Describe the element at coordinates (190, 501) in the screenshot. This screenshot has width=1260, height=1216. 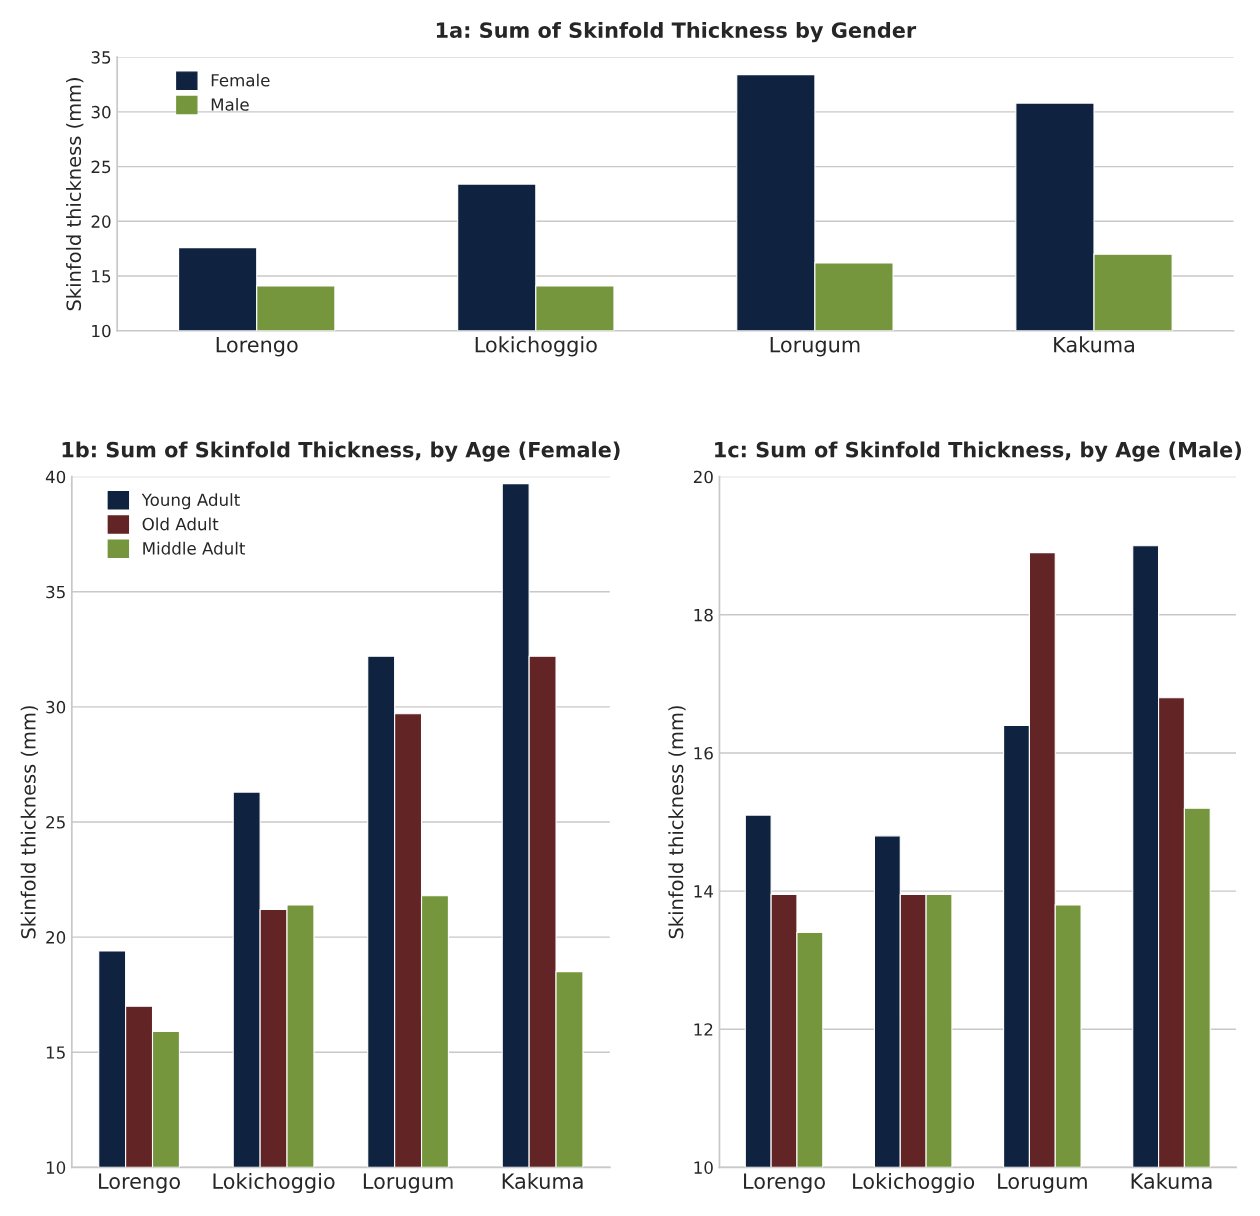
I see `legend-label: Young Adult` at that location.